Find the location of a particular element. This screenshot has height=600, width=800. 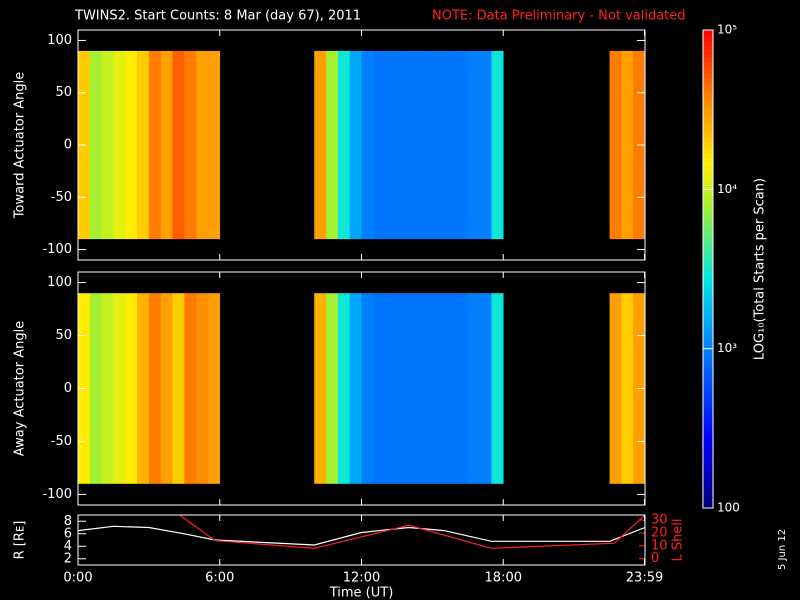

y-axis-label: Away Actuator Angle is located at coordinates (20, 388).